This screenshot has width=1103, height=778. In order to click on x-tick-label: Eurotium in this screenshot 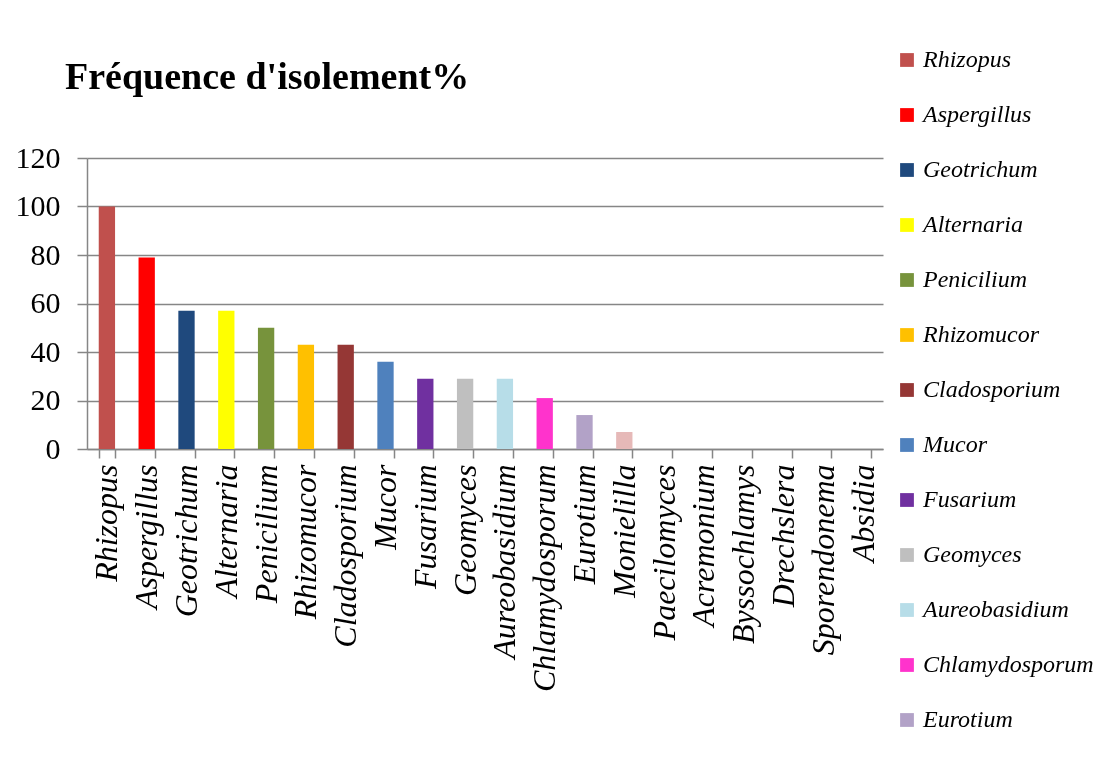, I will do `click(584, 525)`.